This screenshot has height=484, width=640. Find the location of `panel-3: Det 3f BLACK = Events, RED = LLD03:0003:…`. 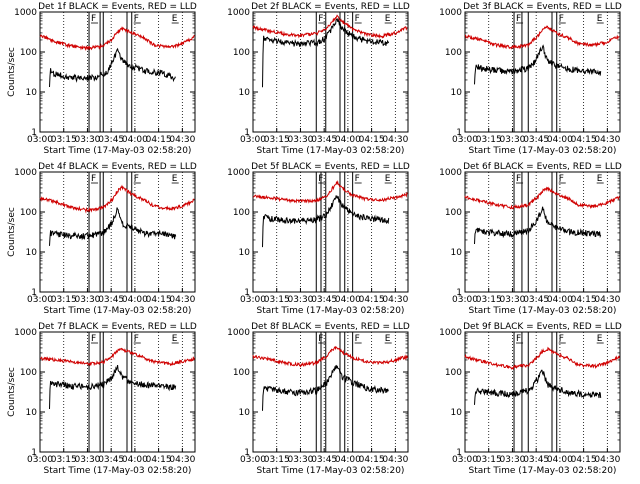

panel-3: Det 3f BLACK = Events, RED = LLD03:0003:… is located at coordinates (530, 79).